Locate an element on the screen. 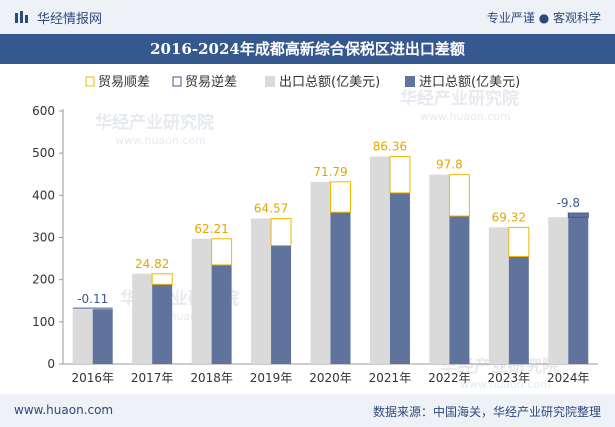 The height and width of the screenshot is (427, 615). x-tick-label: 2024年 is located at coordinates (568, 378).